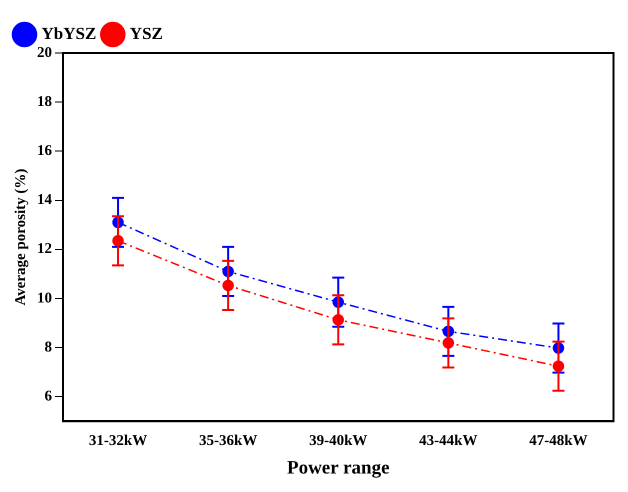 The height and width of the screenshot is (492, 628). I want to click on y-tick-label: 20, so click(44, 52).